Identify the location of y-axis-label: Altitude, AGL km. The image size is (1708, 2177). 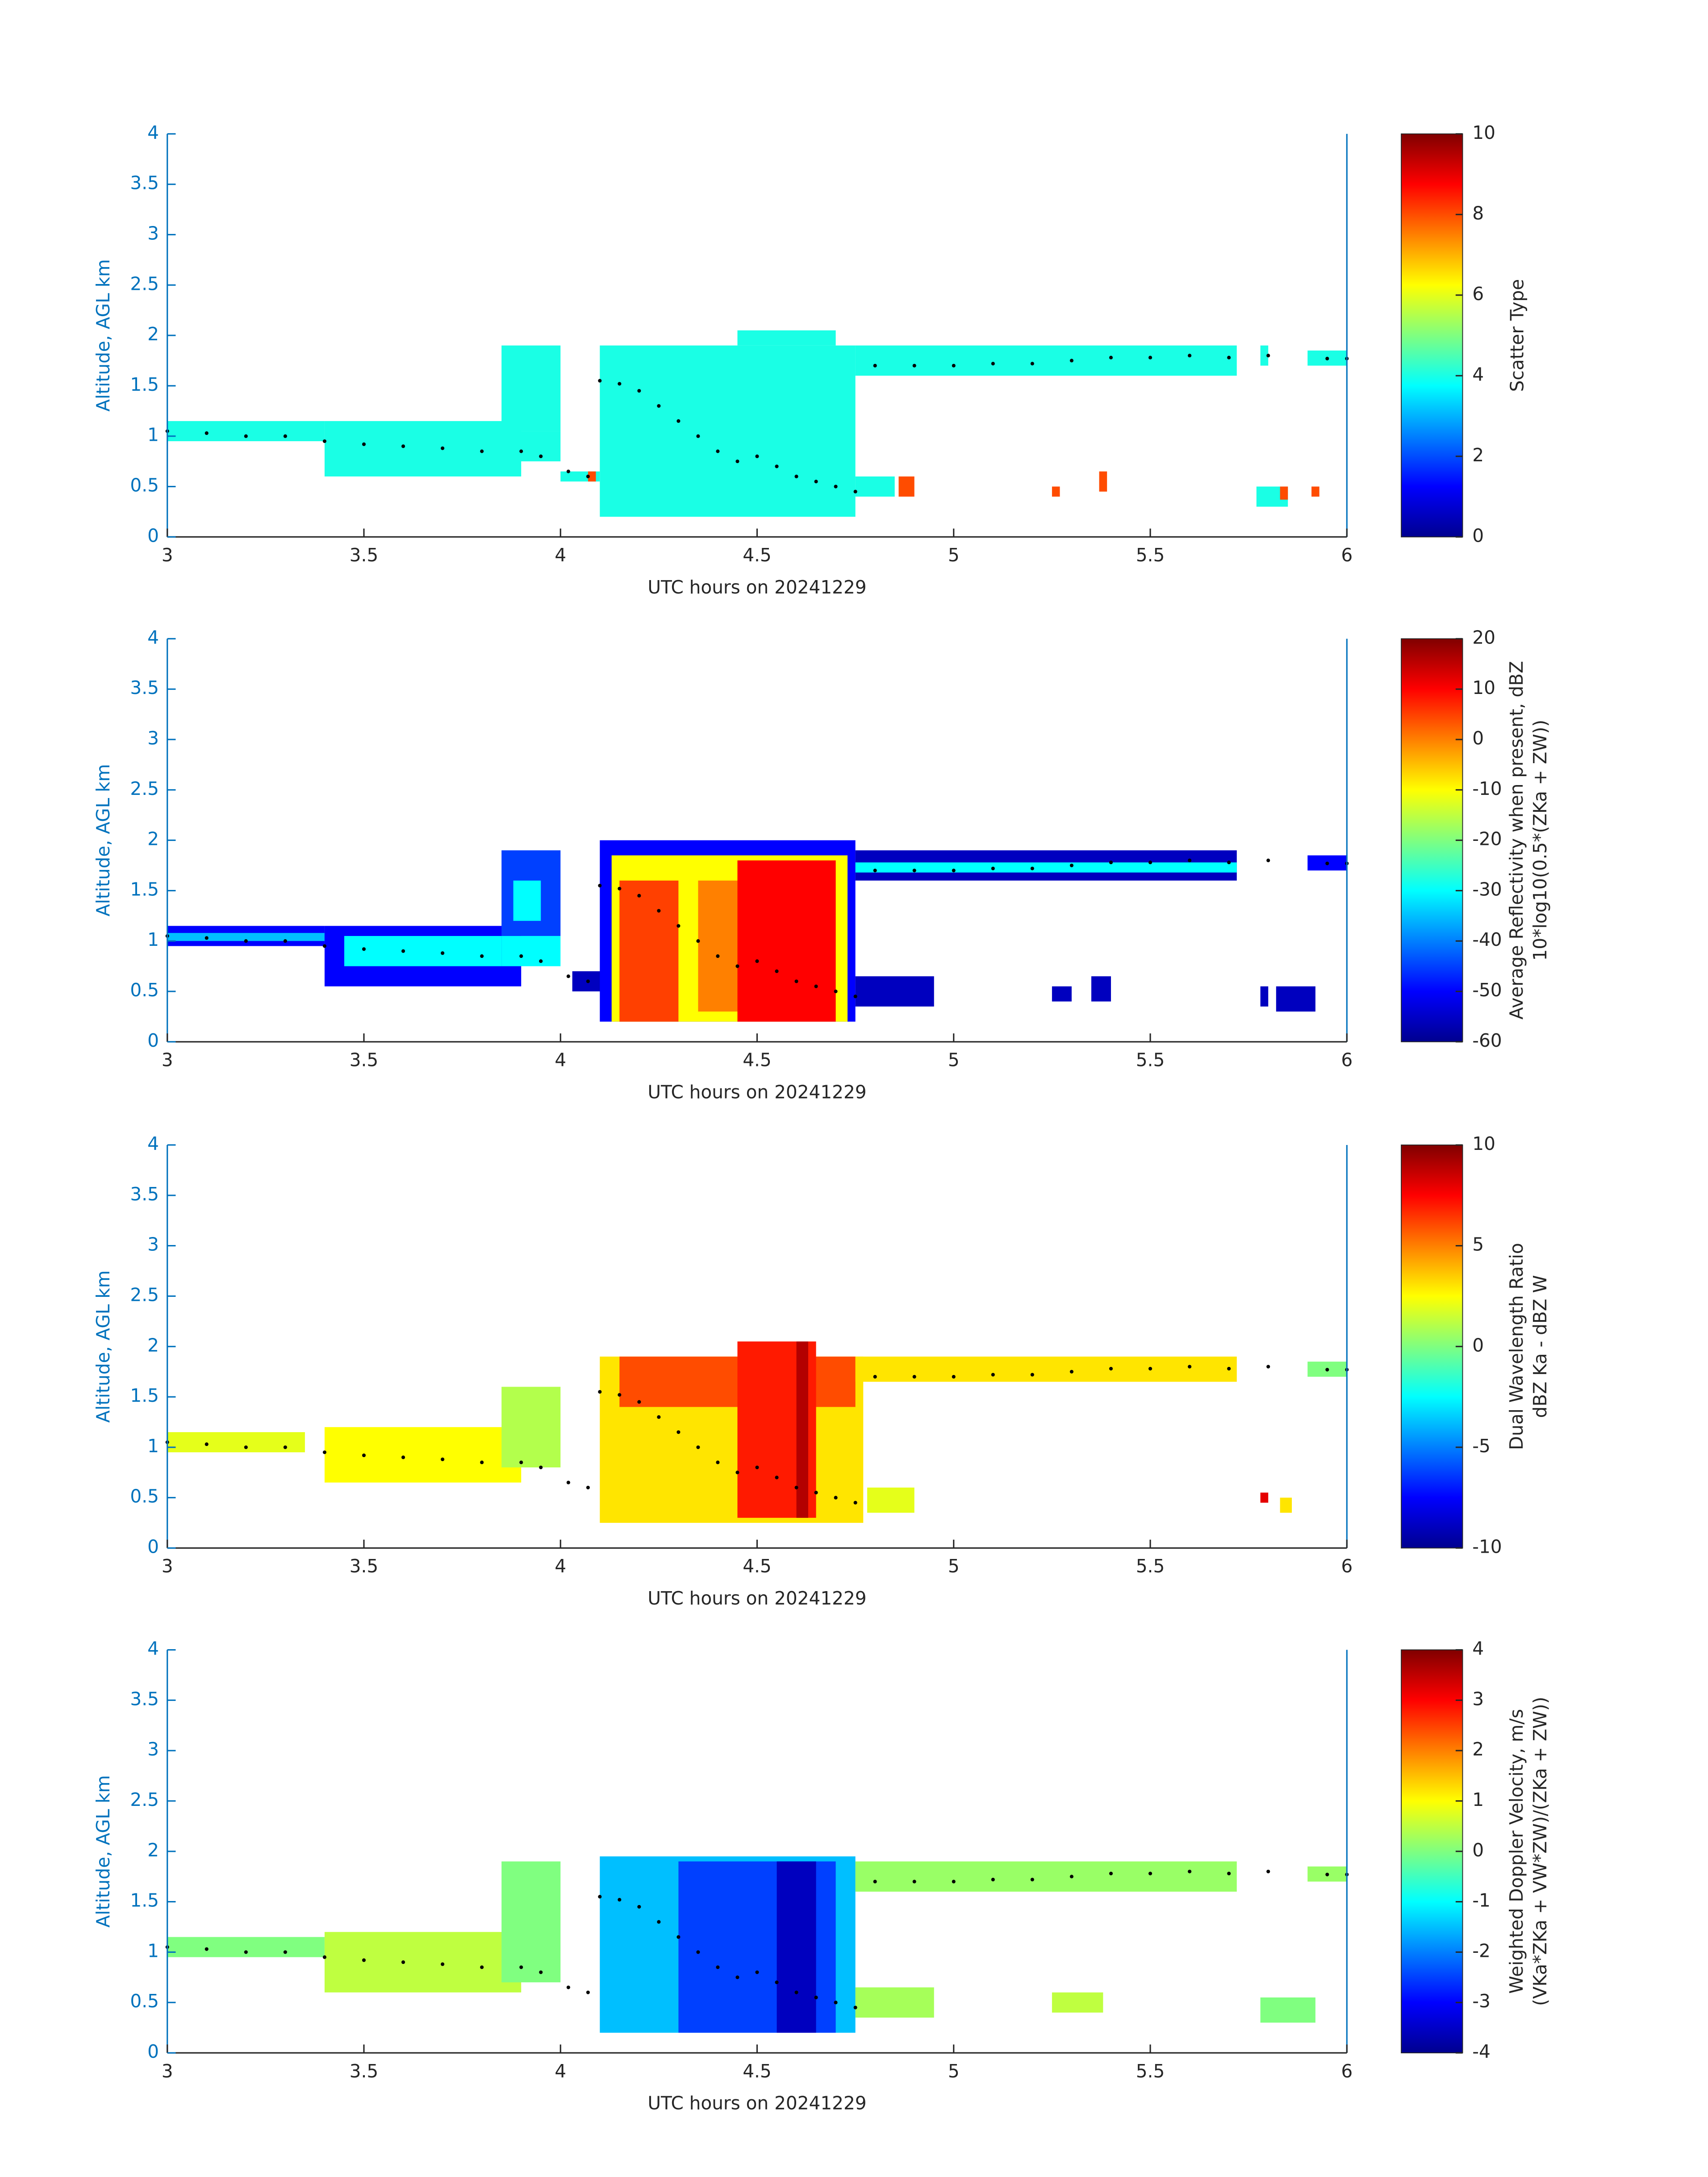
(103, 1851).